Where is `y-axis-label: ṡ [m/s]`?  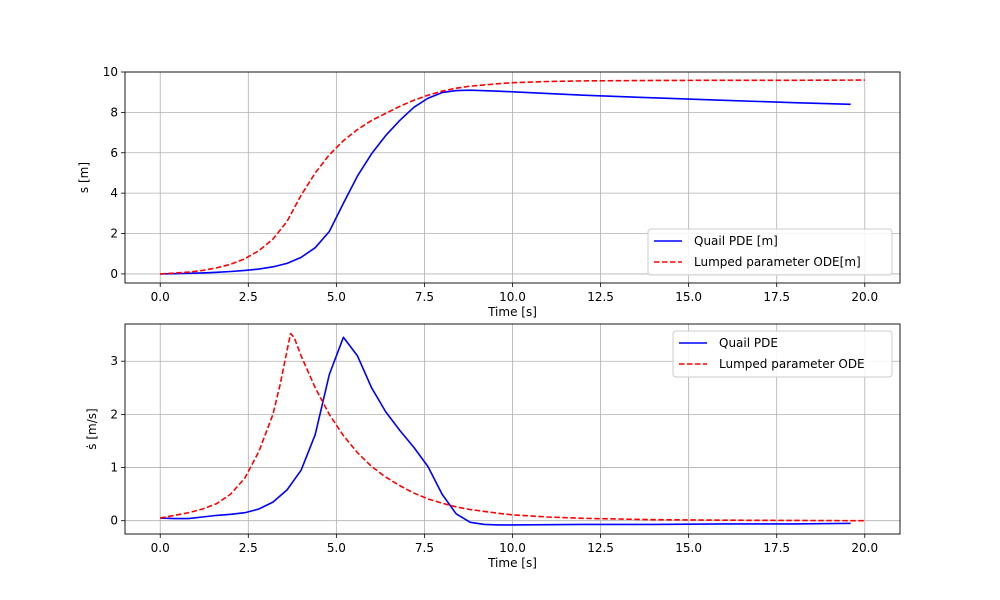
y-axis-label: ṡ [m/s] is located at coordinates (92, 428).